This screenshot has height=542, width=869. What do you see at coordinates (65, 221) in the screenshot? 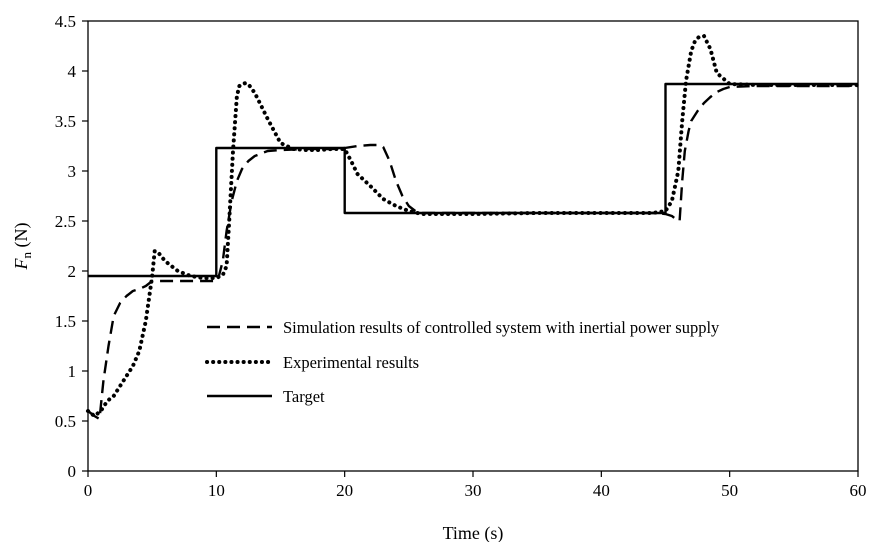
I see `y-tick-label: 2.5` at bounding box center [65, 221].